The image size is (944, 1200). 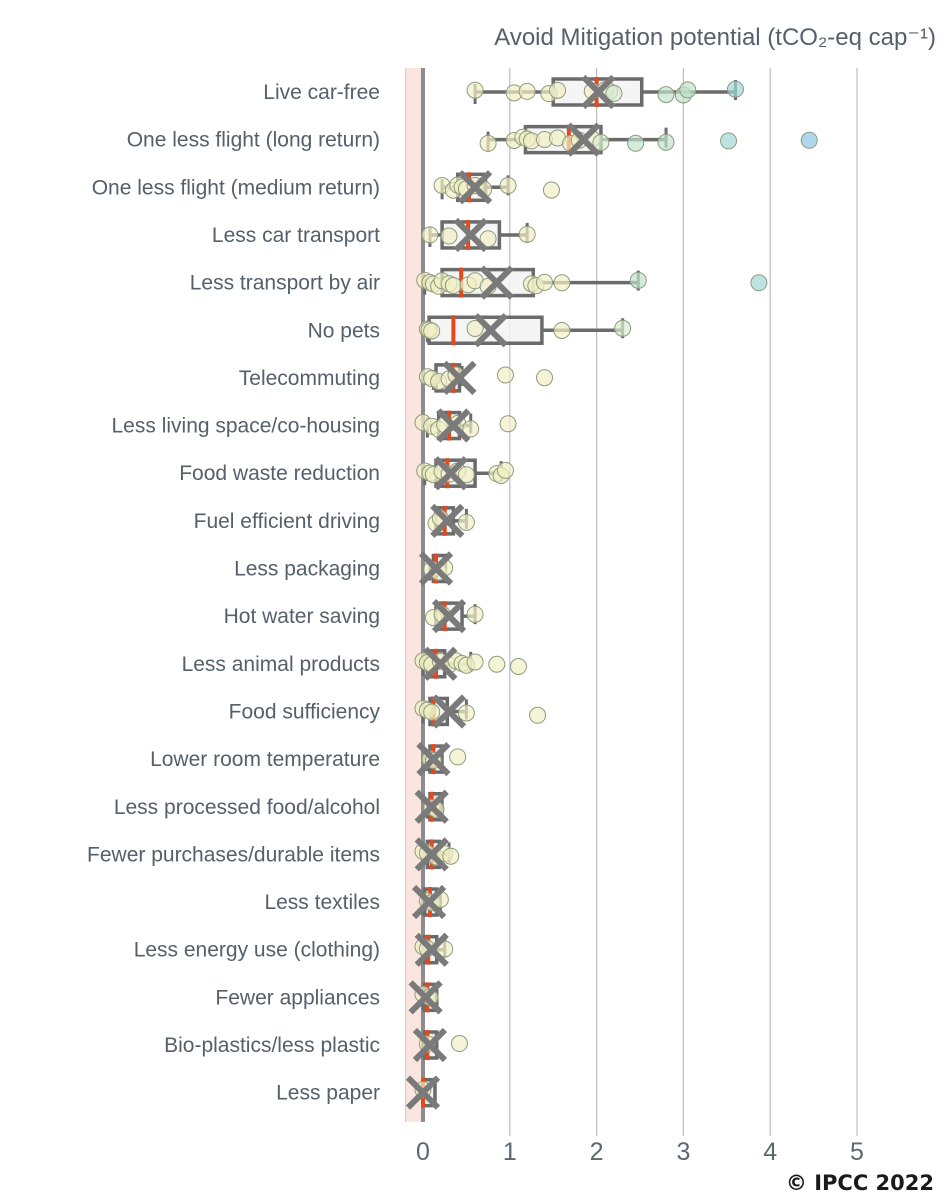 What do you see at coordinates (423, 1152) in the screenshot?
I see `x-tick-label: 0` at bounding box center [423, 1152].